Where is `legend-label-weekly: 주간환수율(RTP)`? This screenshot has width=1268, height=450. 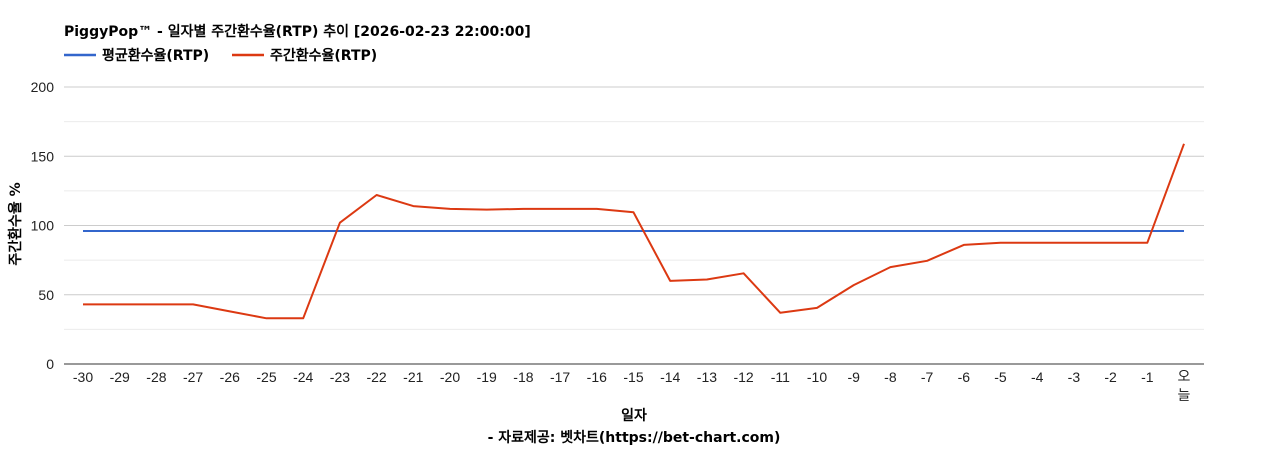
legend-label-weekly: 주간환수율(RTP) is located at coordinates (323, 55).